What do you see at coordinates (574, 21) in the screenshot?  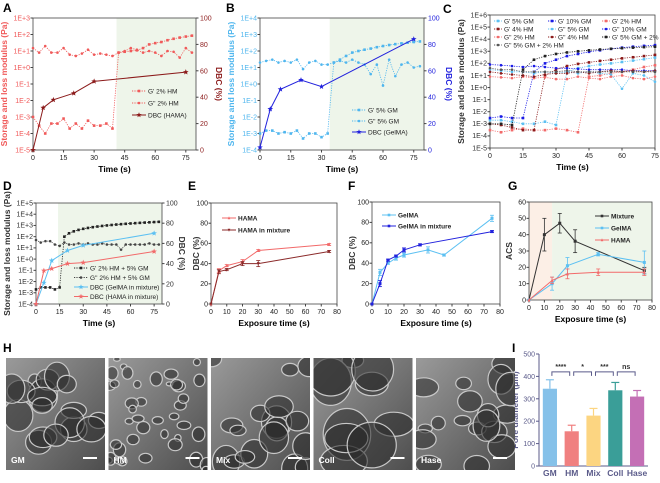 I see `legend-label: G' 10% GM` at bounding box center [574, 21].